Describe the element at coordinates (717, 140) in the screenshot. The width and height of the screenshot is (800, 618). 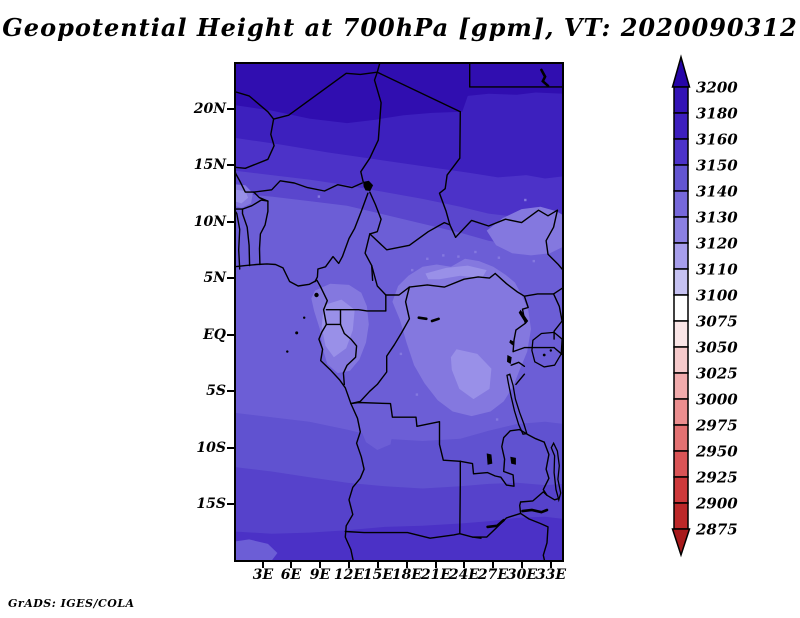
I see `colorbar-label: 3160` at that location.